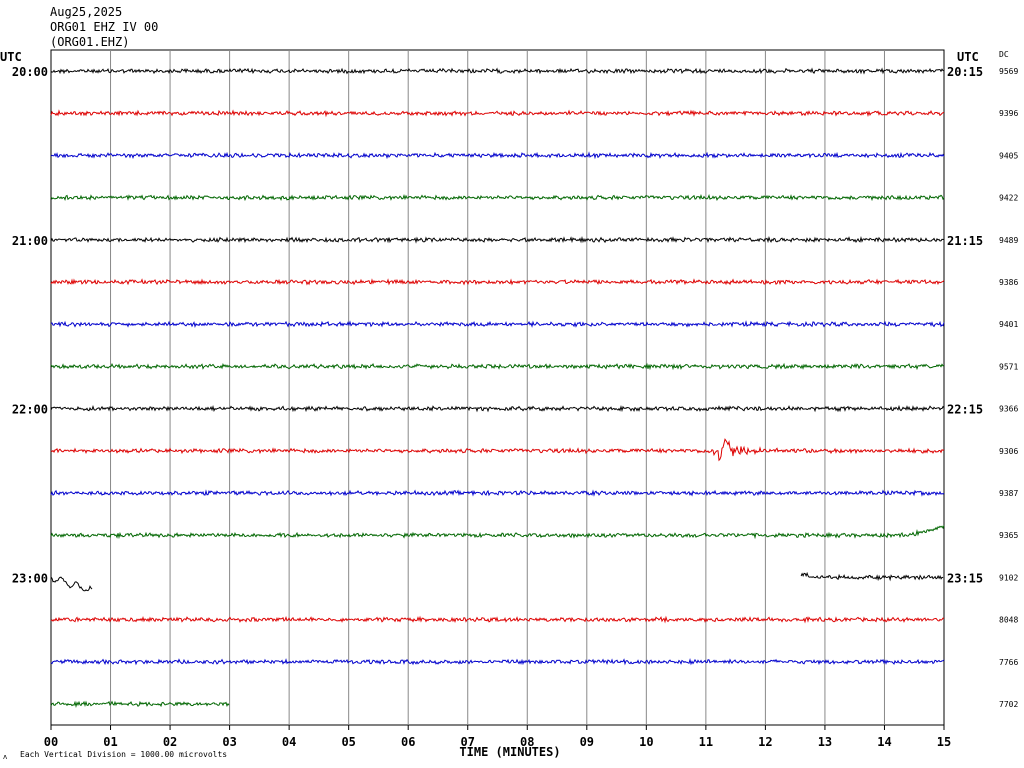 The width and height of the screenshot is (1024, 768). What do you see at coordinates (30, 241) in the screenshot?
I see `hour-label-left: 21:00` at bounding box center [30, 241].